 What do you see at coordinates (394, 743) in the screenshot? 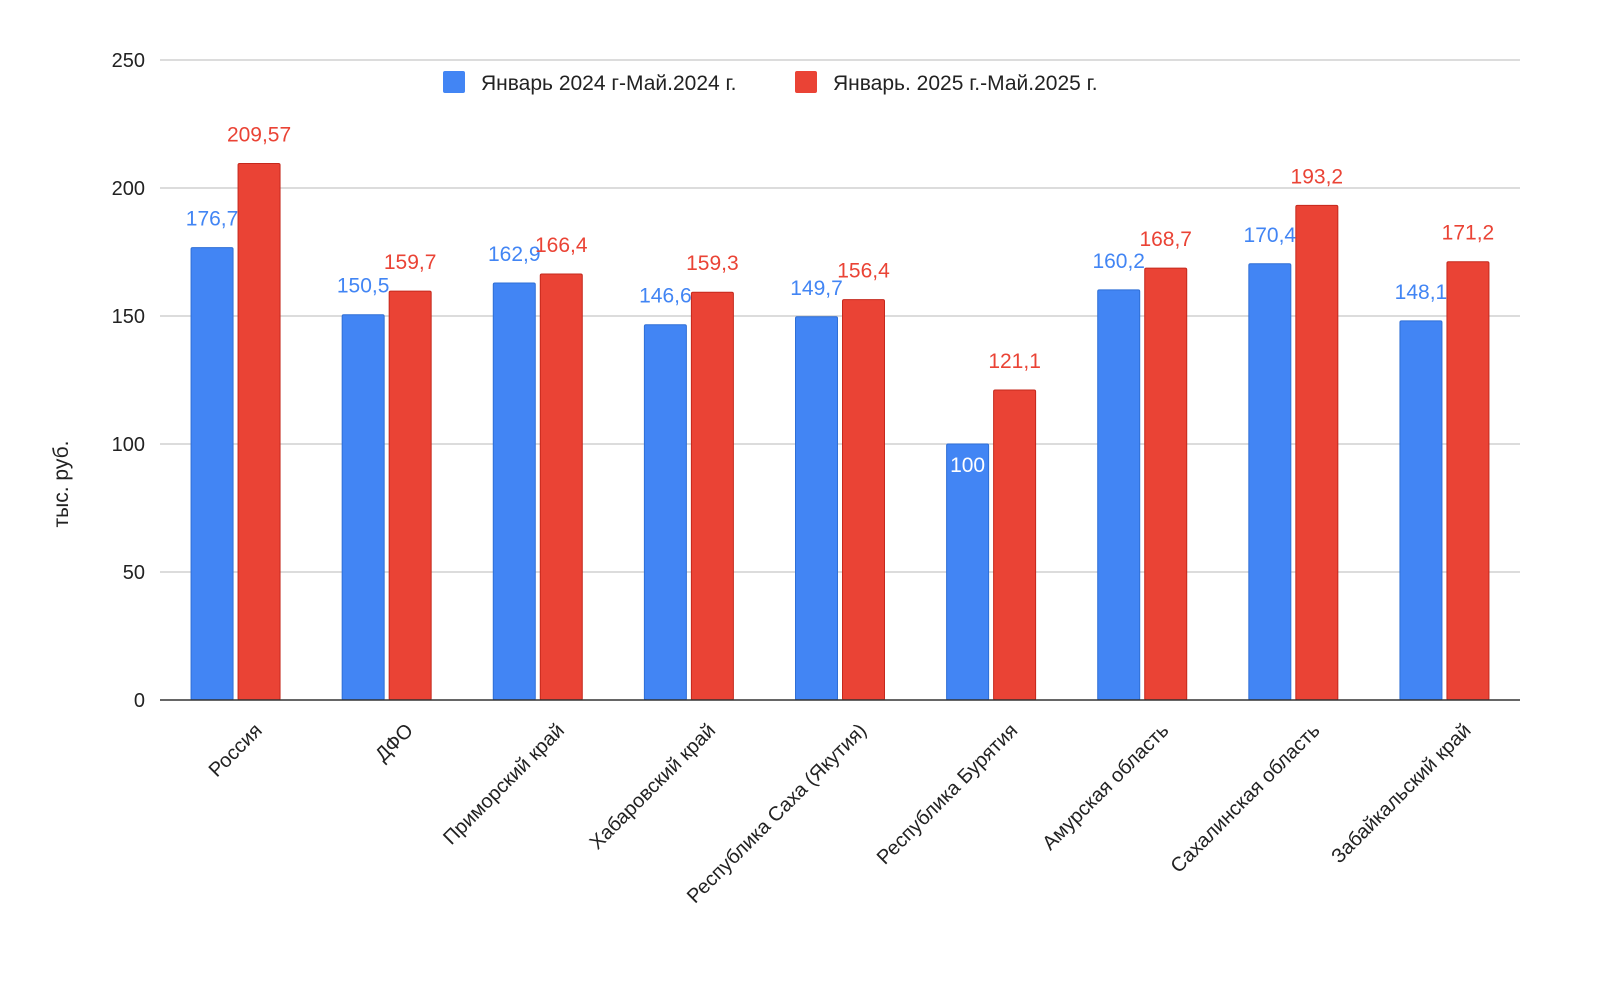
I see `x-tick-label: ДФО` at bounding box center [394, 743].